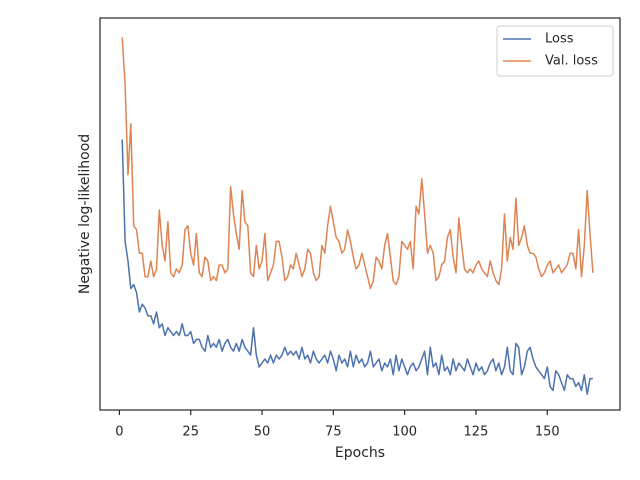  I want to click on y-axis-label: Negative log-likelihood, so click(85, 214).